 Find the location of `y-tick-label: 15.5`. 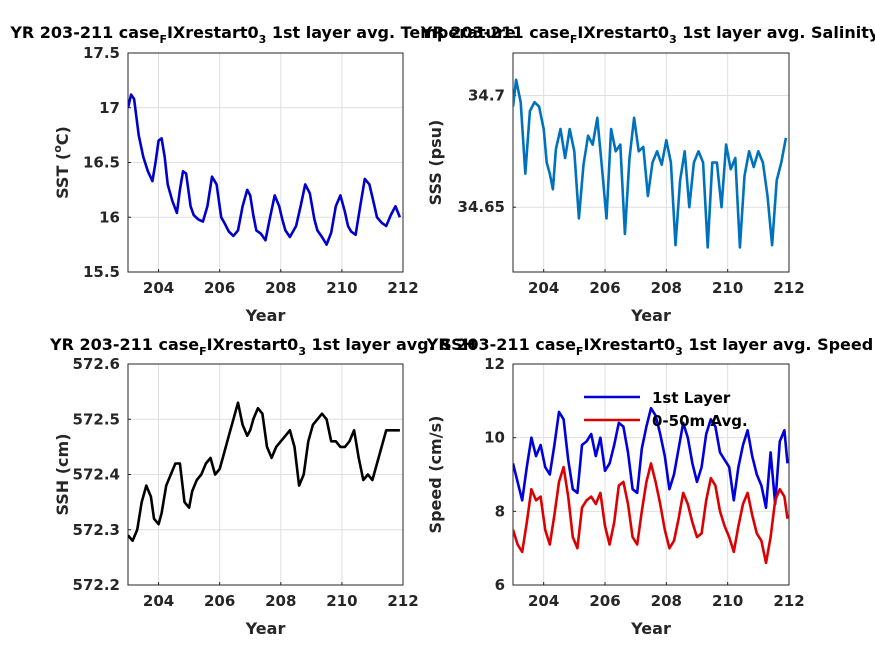

y-tick-label: 15.5 is located at coordinates (101, 272).